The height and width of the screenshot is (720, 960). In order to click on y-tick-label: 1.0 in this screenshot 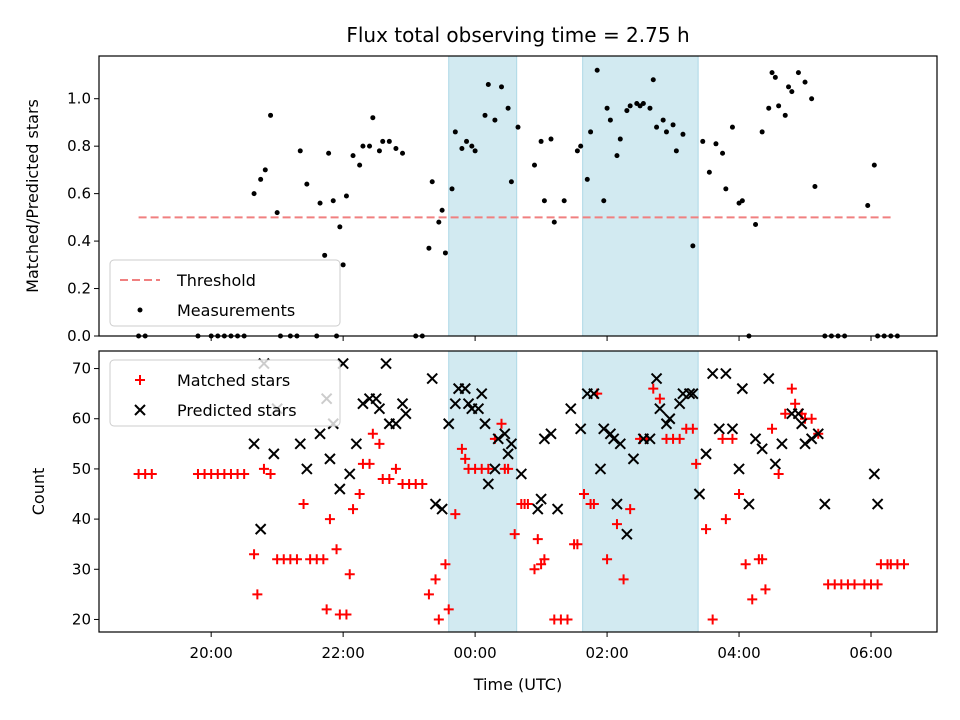, I will do `click(79, 99)`.